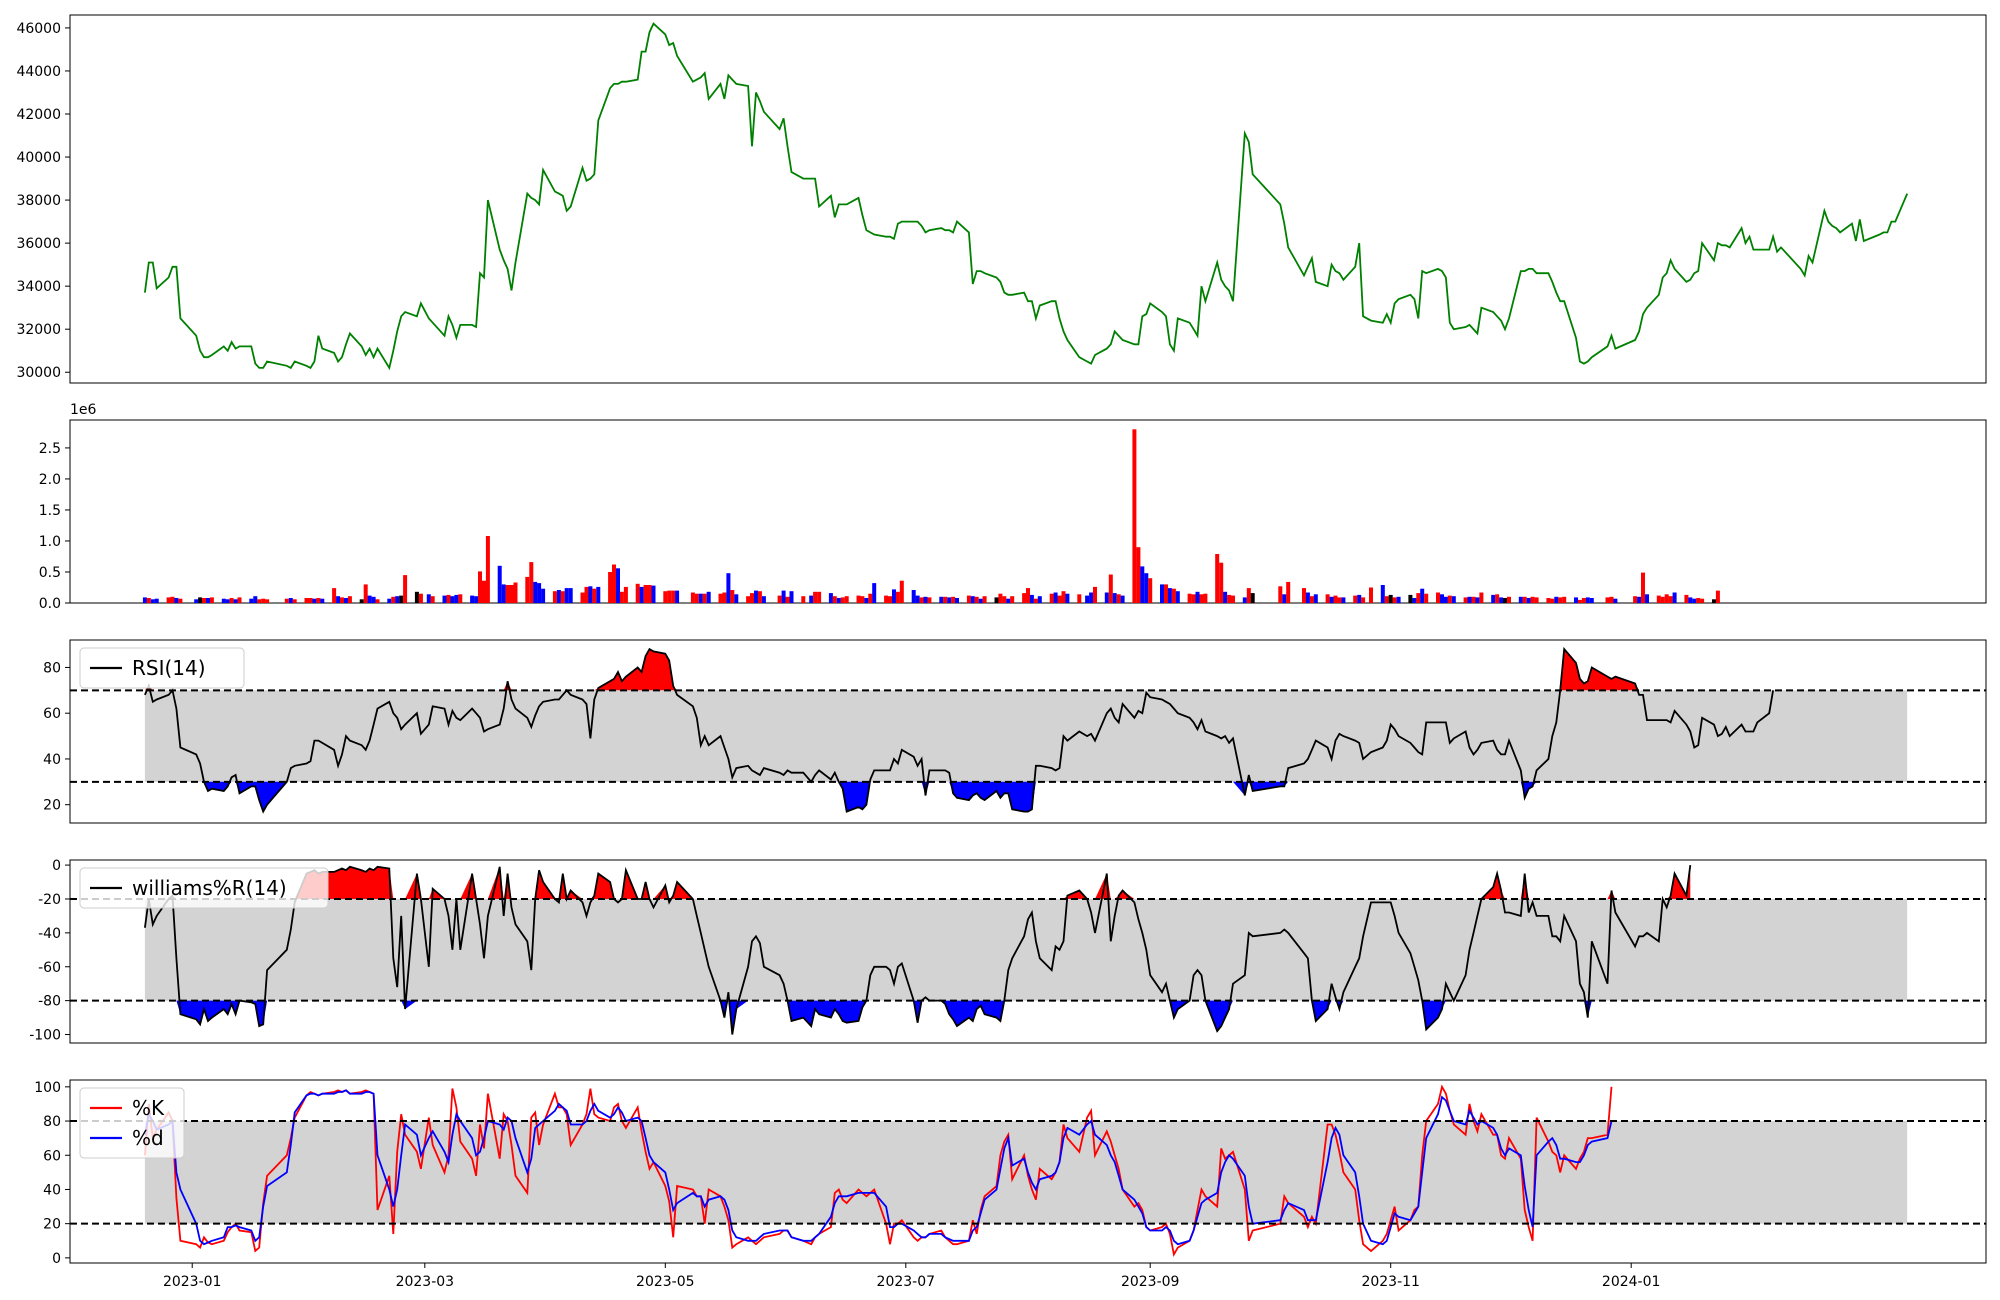 This screenshot has width=2000, height=1300. I want to click on y-tick-label: 0, so click(56, 866).